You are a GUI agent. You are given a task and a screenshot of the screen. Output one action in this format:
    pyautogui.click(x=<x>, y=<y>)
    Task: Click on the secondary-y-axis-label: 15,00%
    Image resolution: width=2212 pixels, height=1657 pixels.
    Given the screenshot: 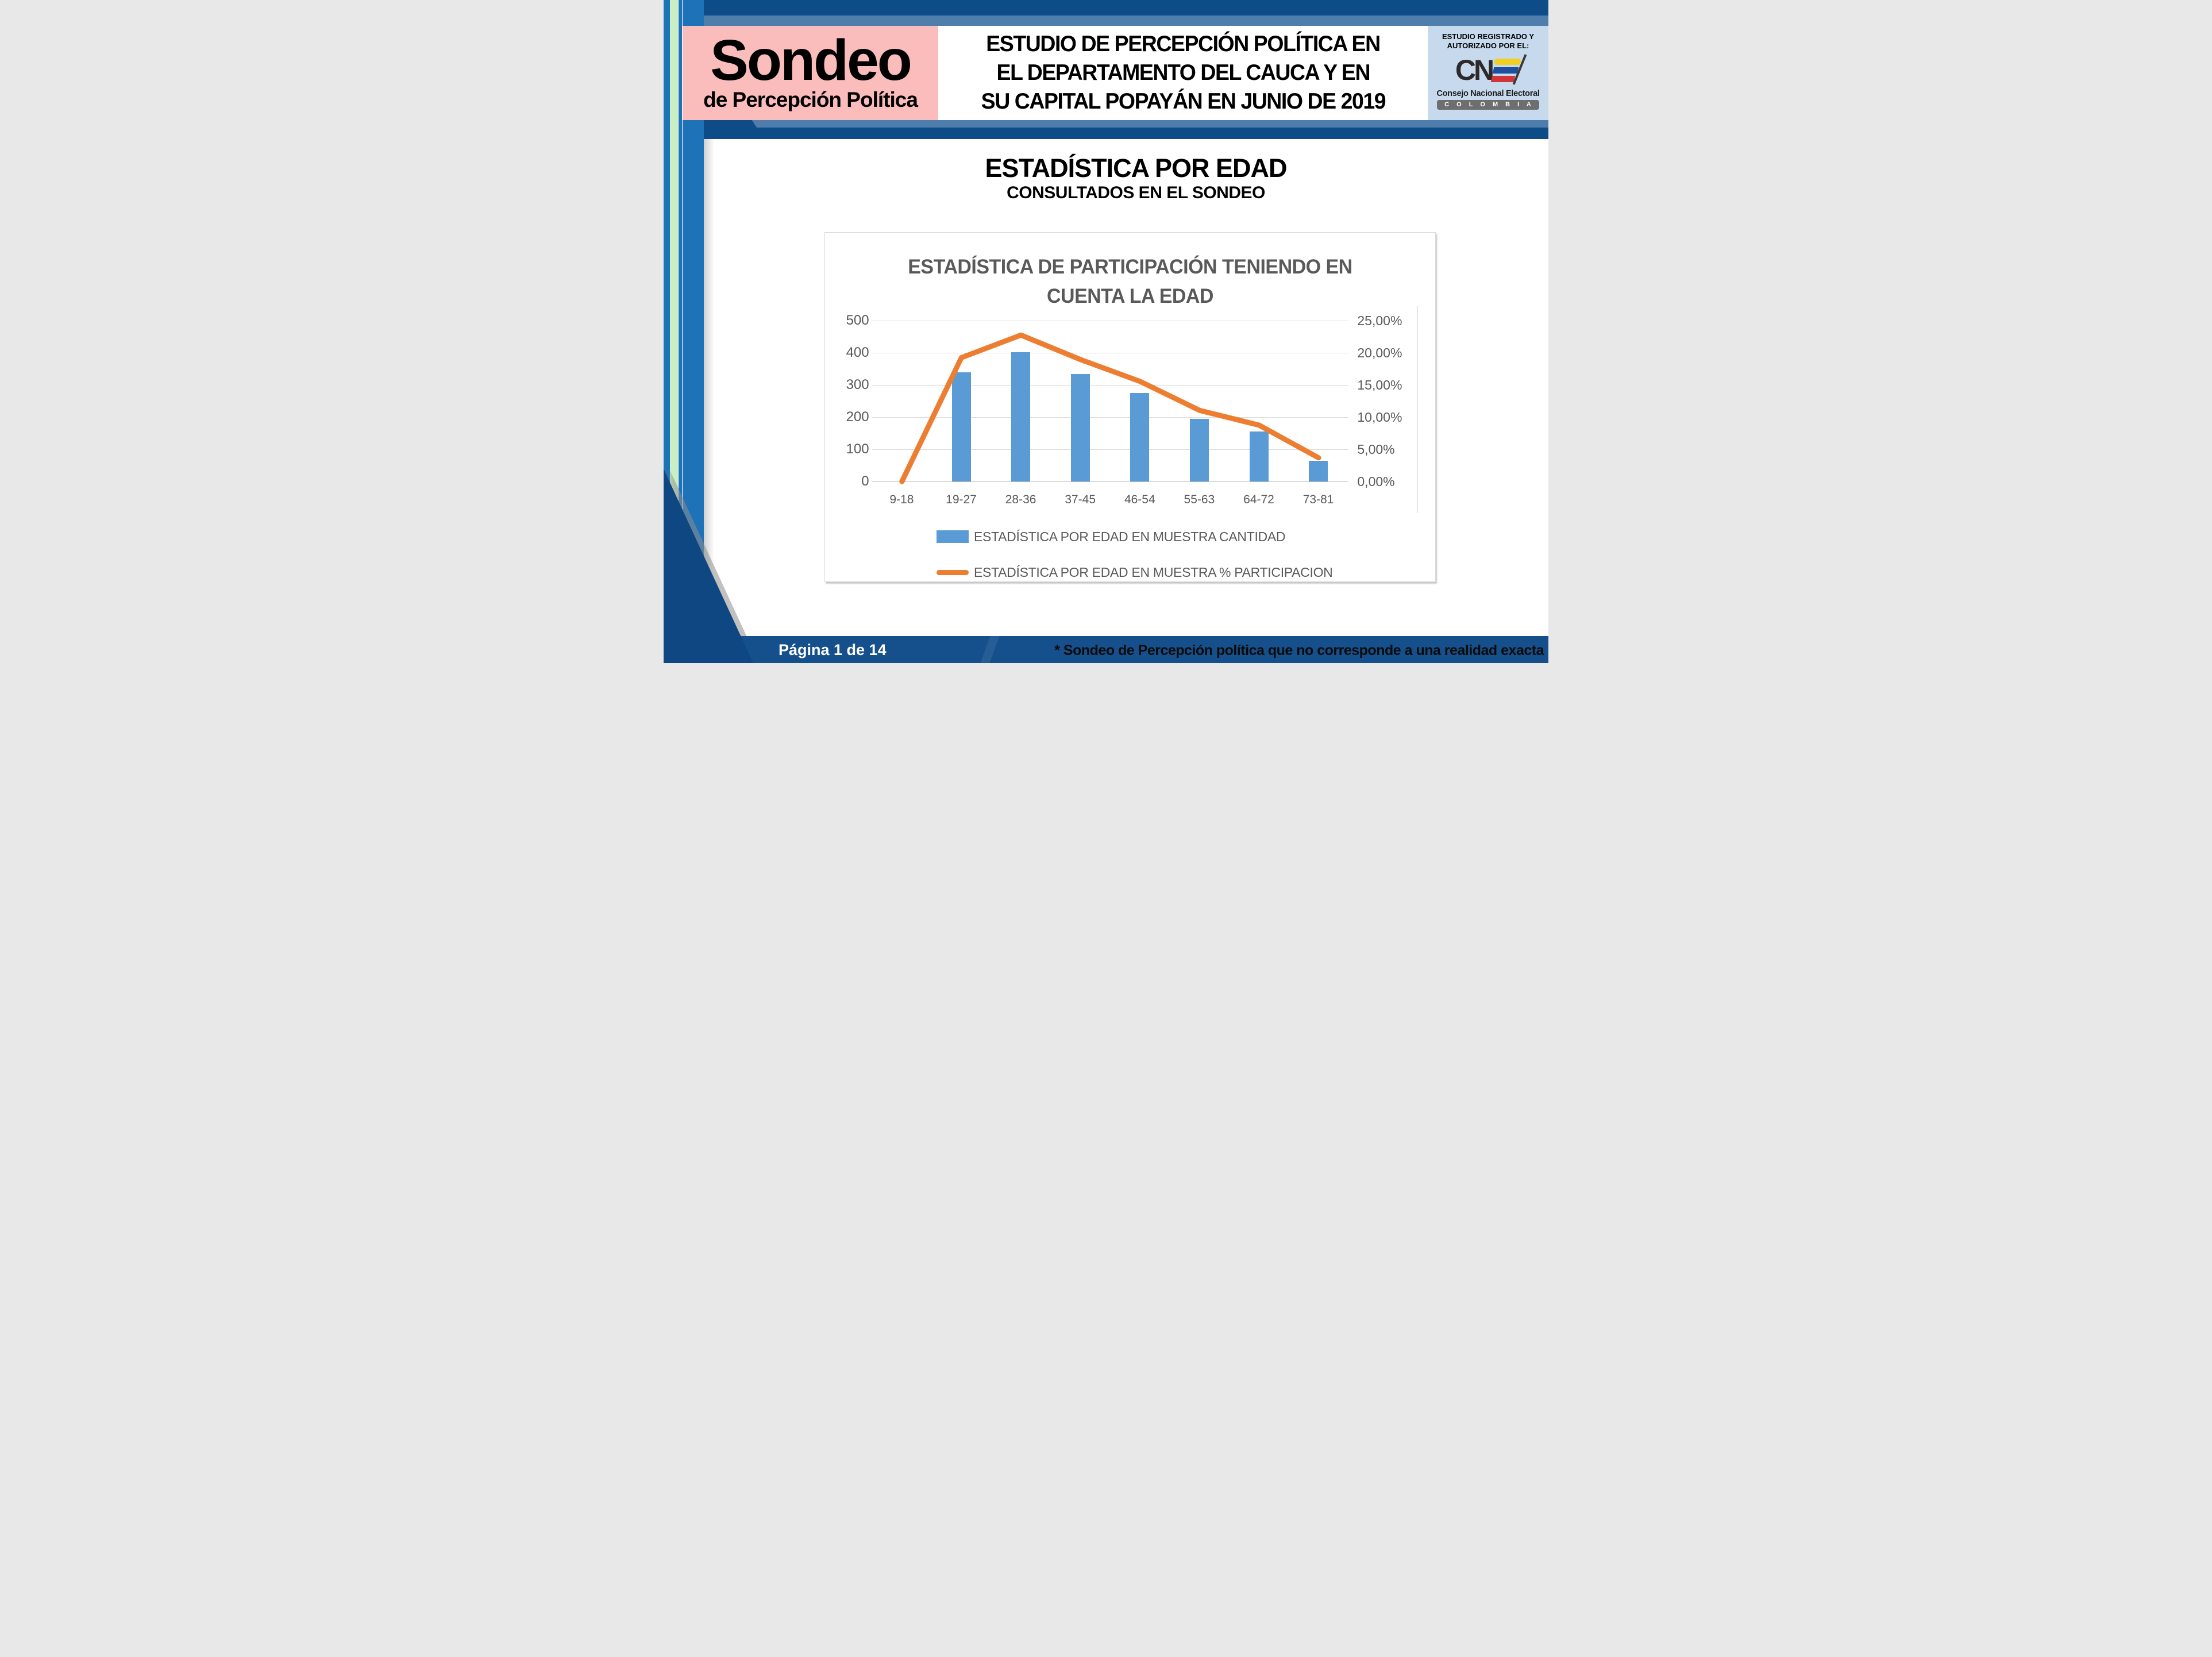 What is the action you would take?
    pyautogui.click(x=1379, y=385)
    